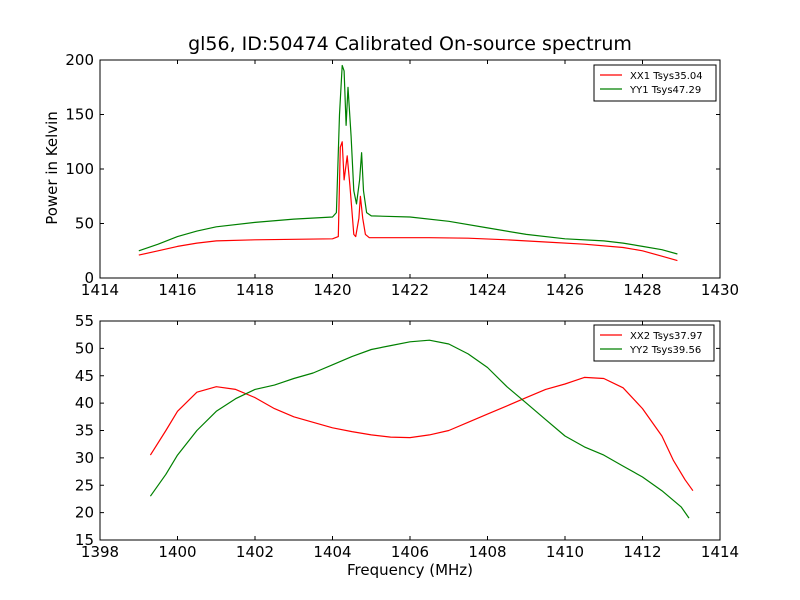  What do you see at coordinates (100, 552) in the screenshot?
I see `x-tick-label: 1398` at bounding box center [100, 552].